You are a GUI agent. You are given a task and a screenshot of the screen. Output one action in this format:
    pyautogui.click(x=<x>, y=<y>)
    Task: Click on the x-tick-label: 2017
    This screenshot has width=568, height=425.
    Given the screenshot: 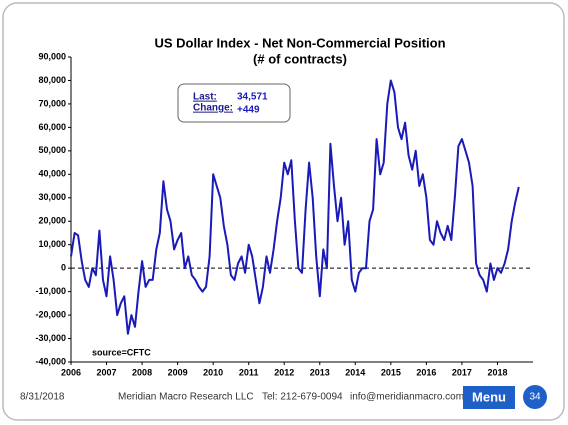 What is the action you would take?
    pyautogui.click(x=462, y=372)
    